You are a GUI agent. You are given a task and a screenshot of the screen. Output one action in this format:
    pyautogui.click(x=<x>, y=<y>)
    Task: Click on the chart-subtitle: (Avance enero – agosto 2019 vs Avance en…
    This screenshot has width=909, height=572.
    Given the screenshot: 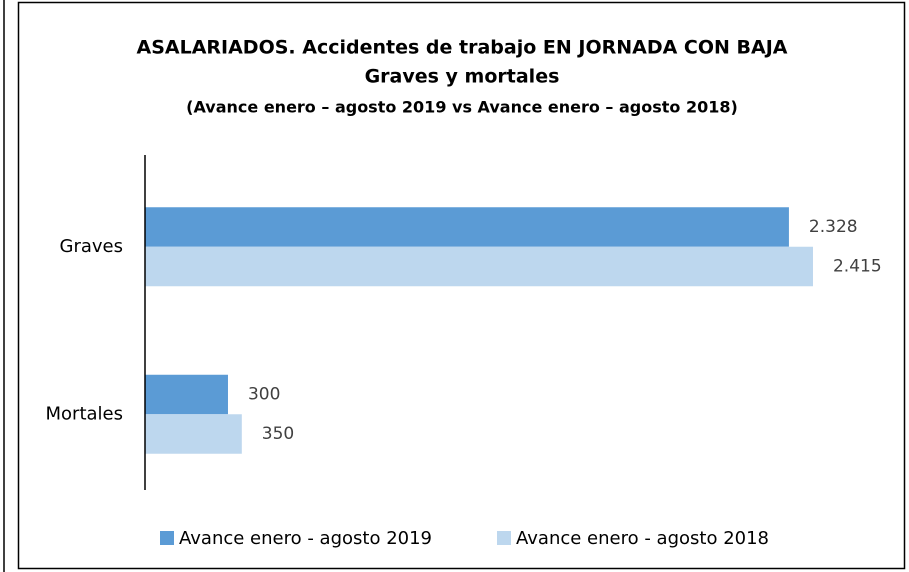 What is the action you would take?
    pyautogui.click(x=462, y=107)
    